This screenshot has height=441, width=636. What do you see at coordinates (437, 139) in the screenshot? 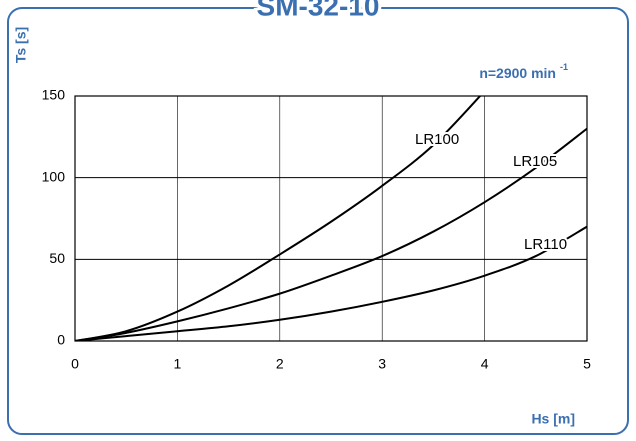
I see `series-label: LR100` at bounding box center [437, 139].